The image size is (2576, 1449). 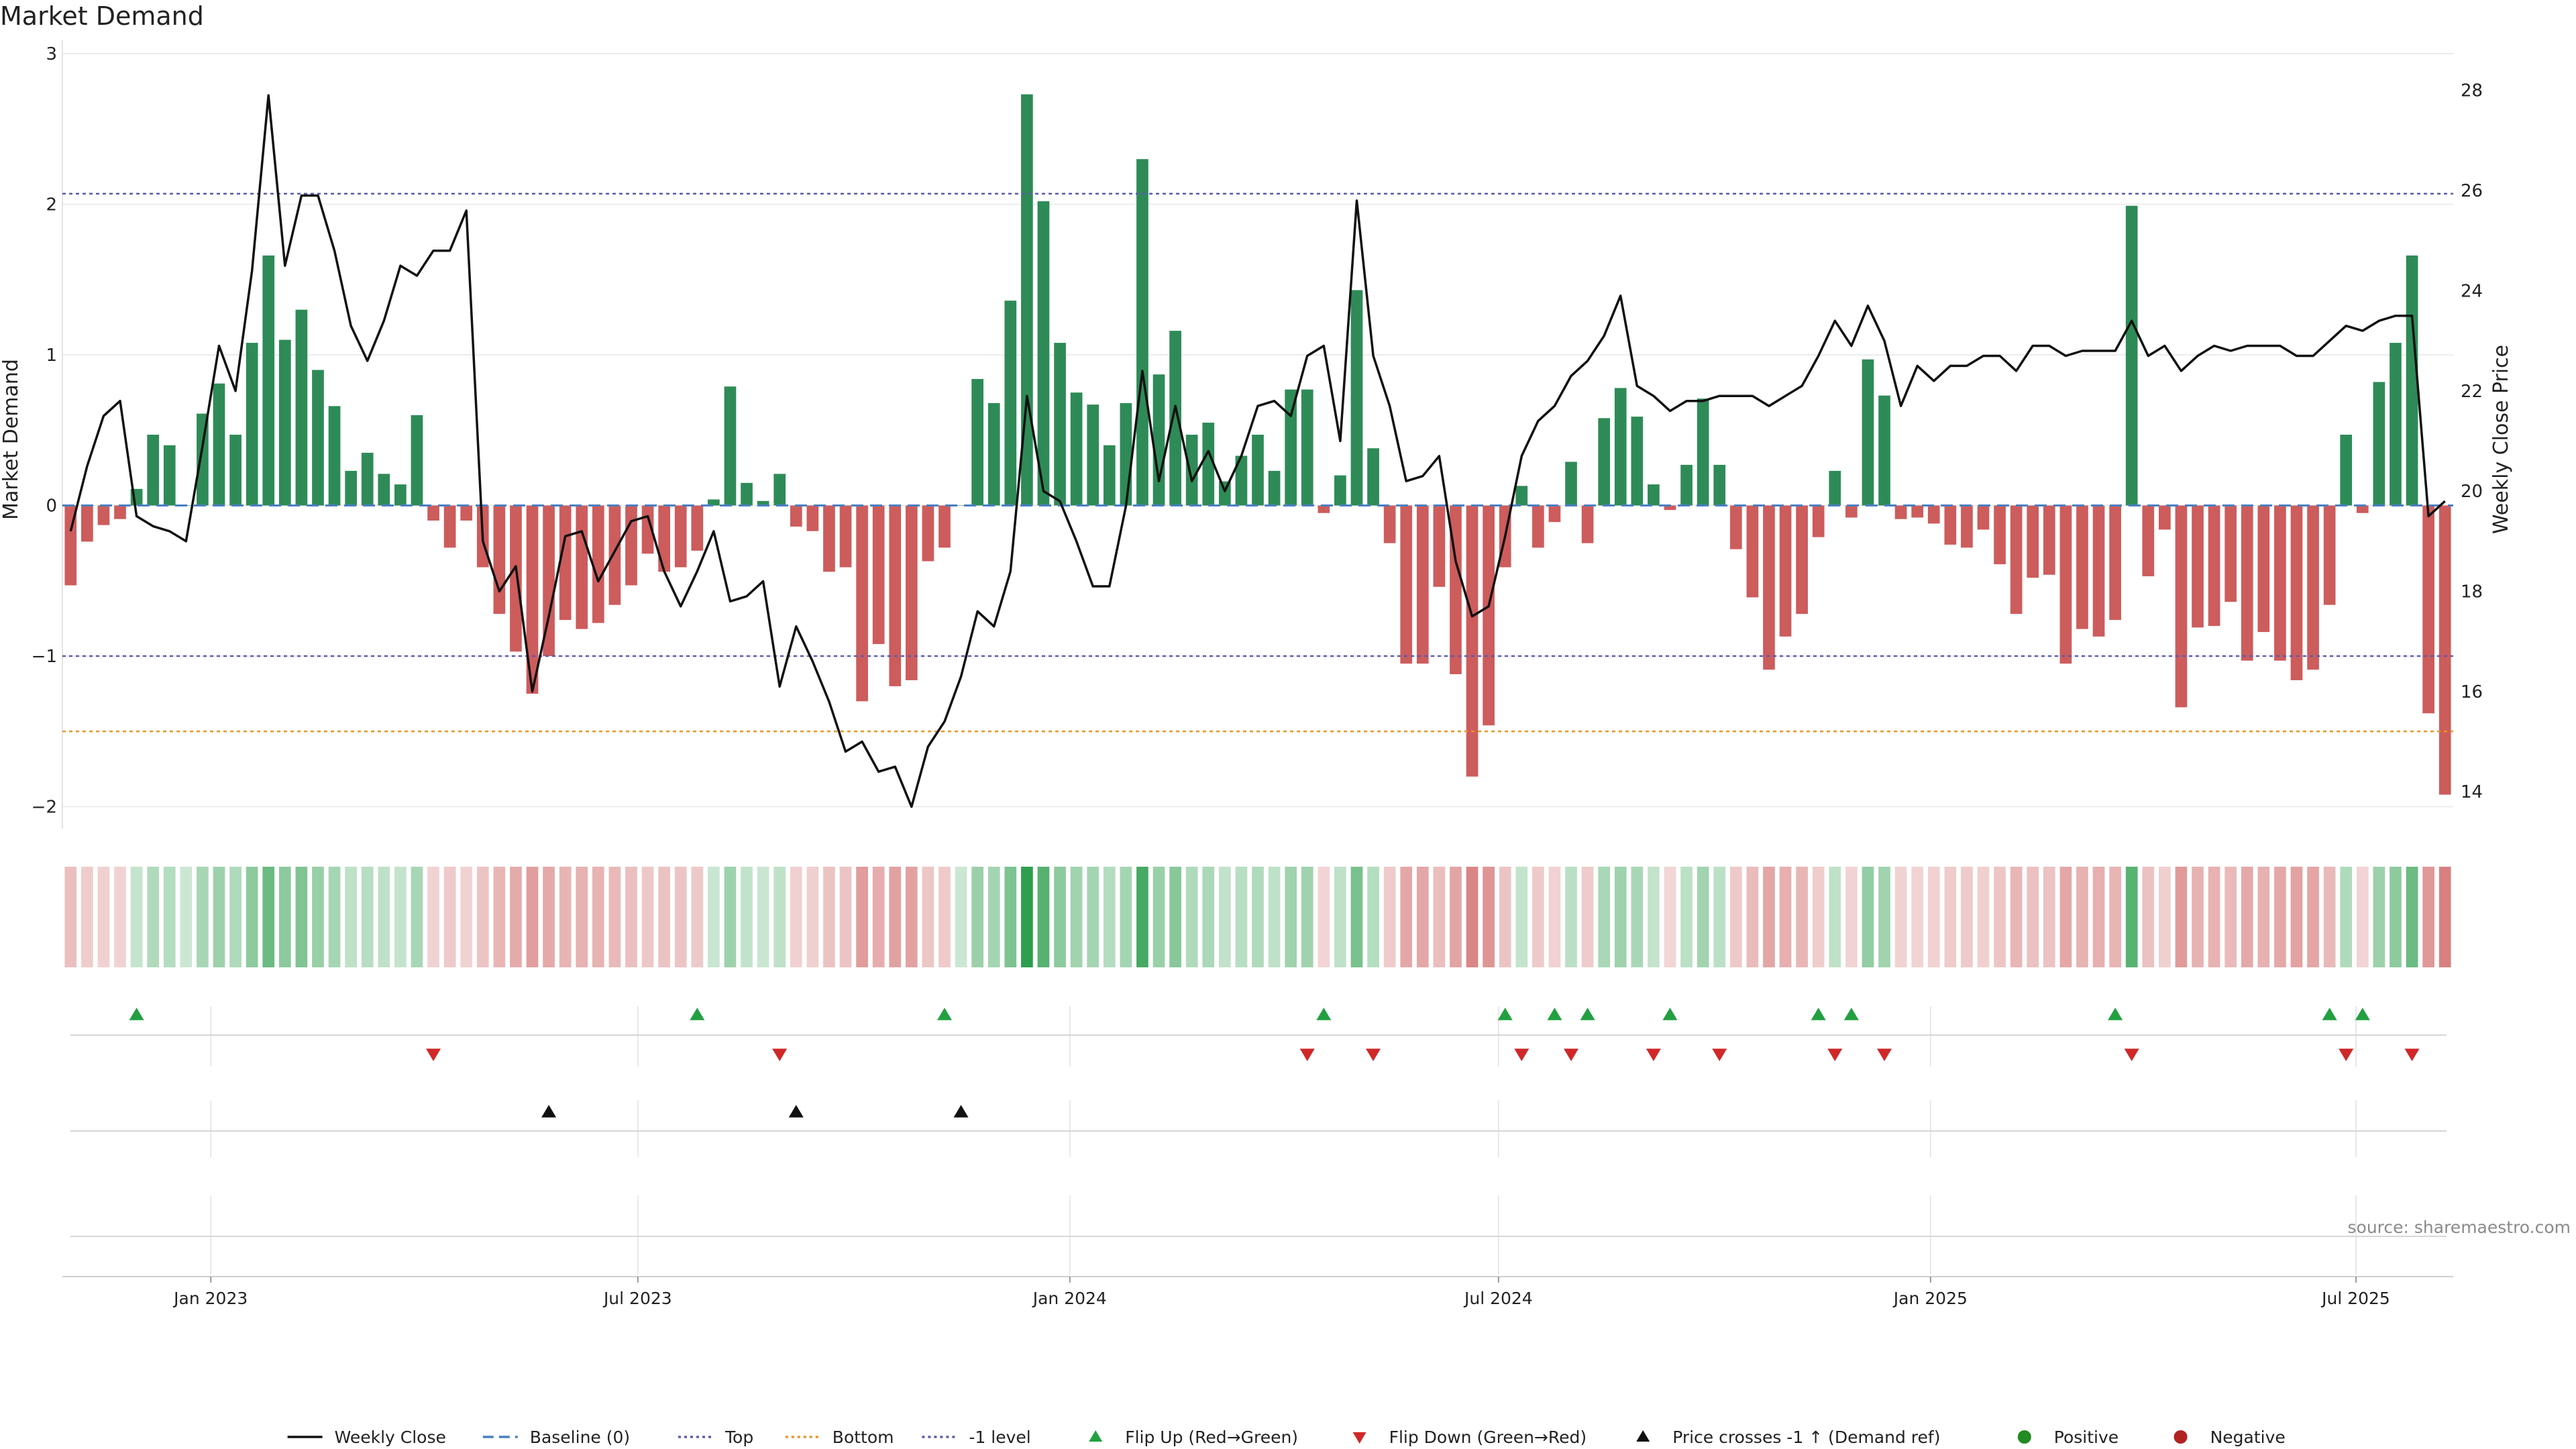 What do you see at coordinates (11, 439) in the screenshot?
I see `y-axis-title: Market Demand` at bounding box center [11, 439].